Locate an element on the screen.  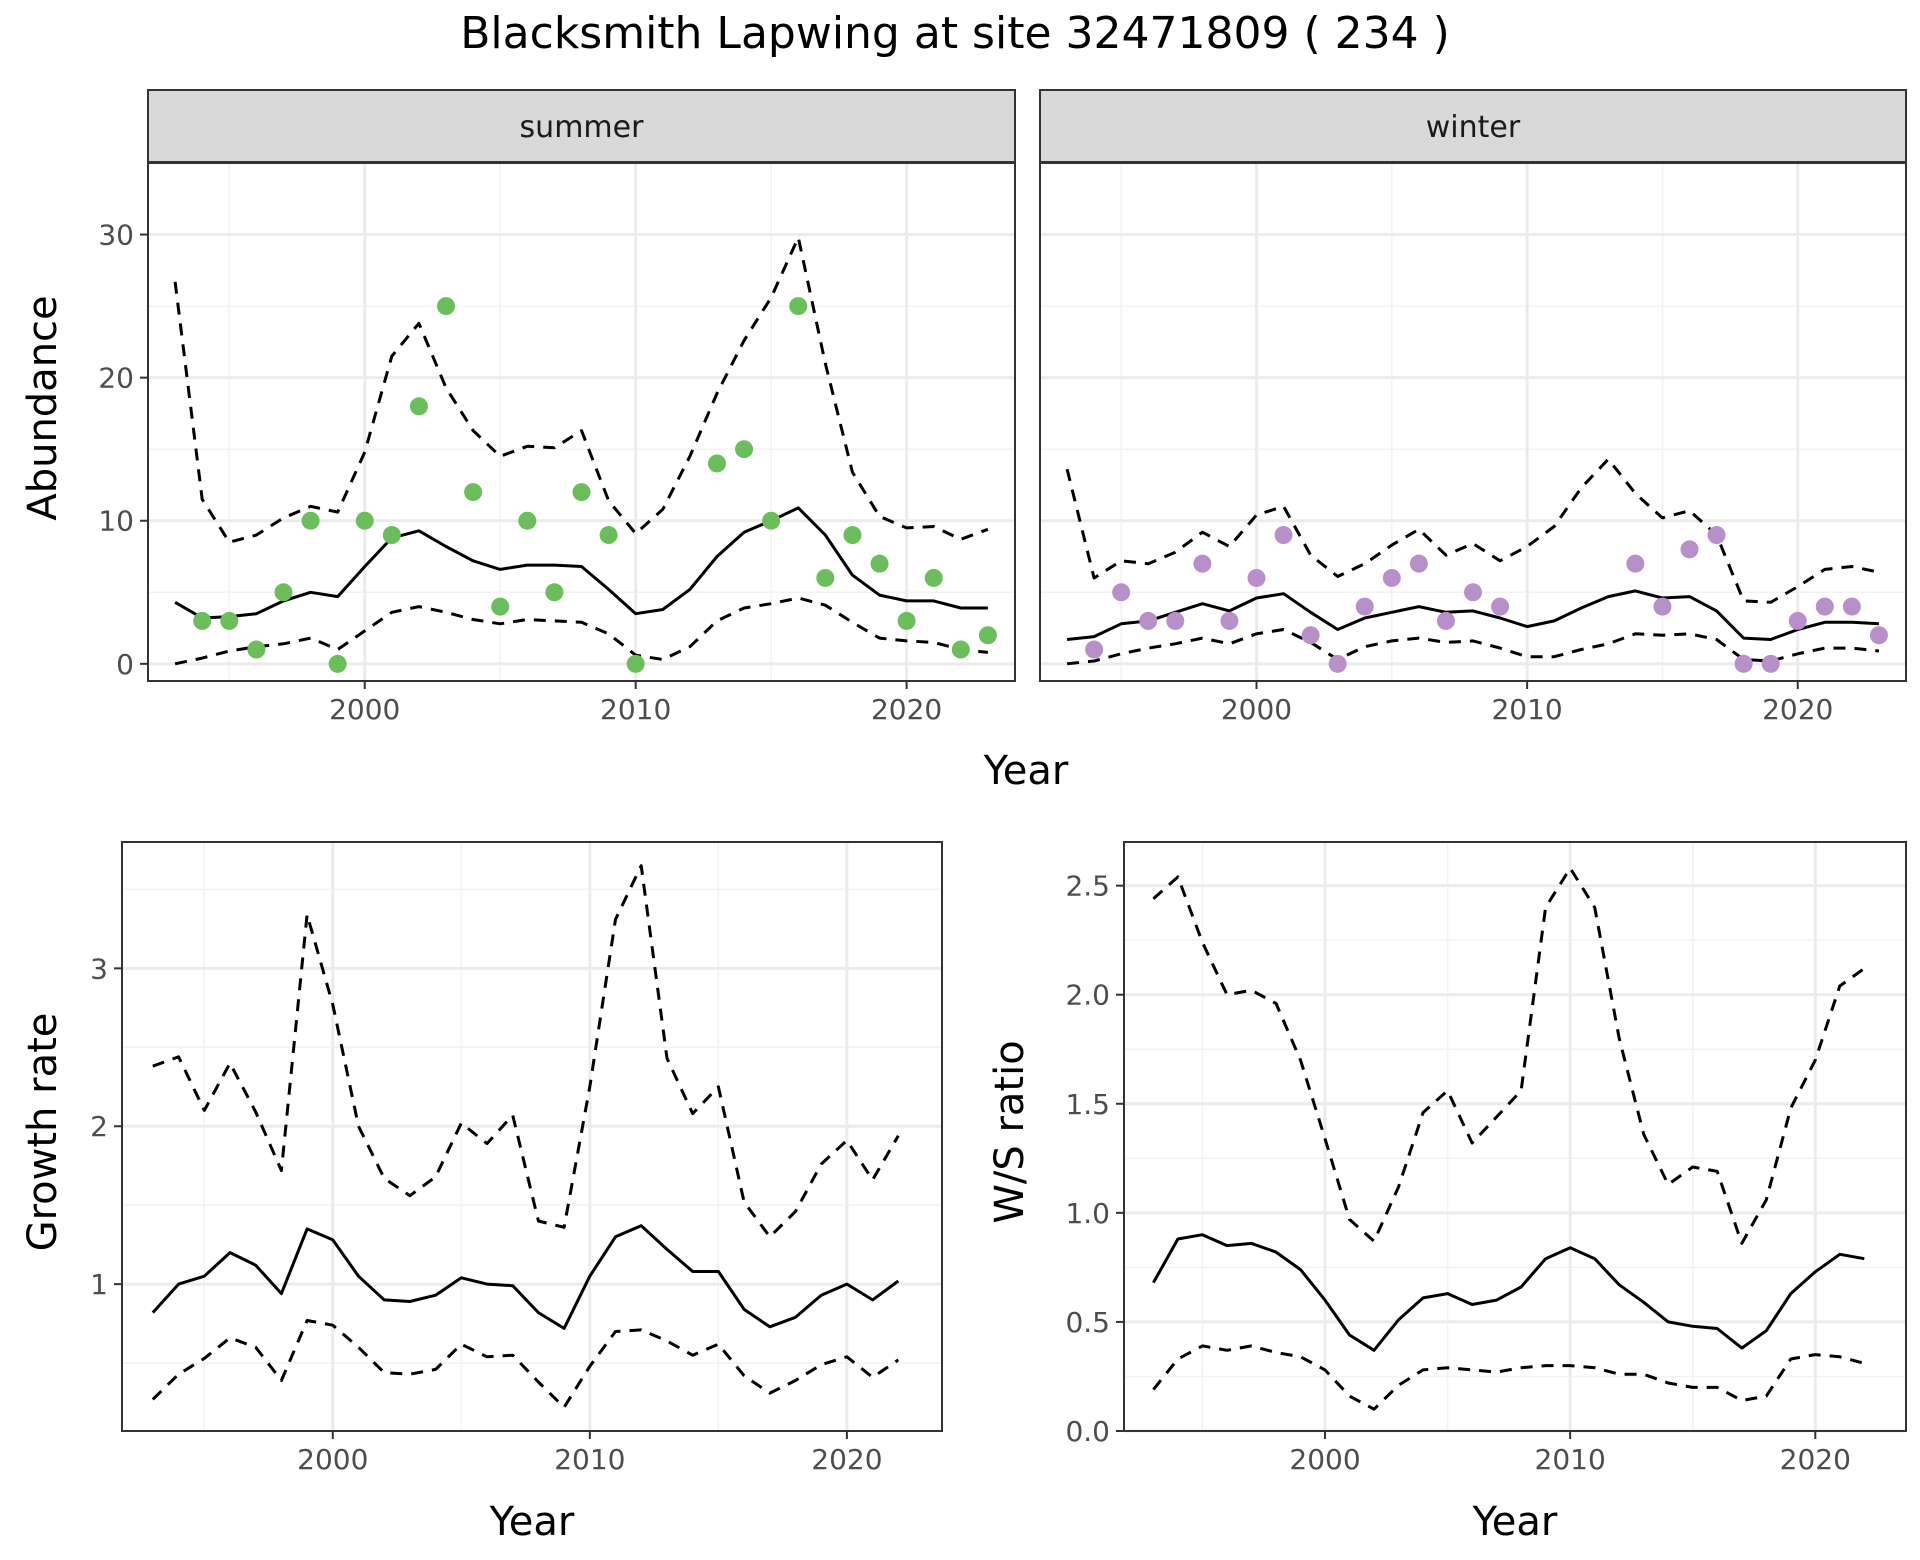
facet-label-summer: summer is located at coordinates (582, 127).